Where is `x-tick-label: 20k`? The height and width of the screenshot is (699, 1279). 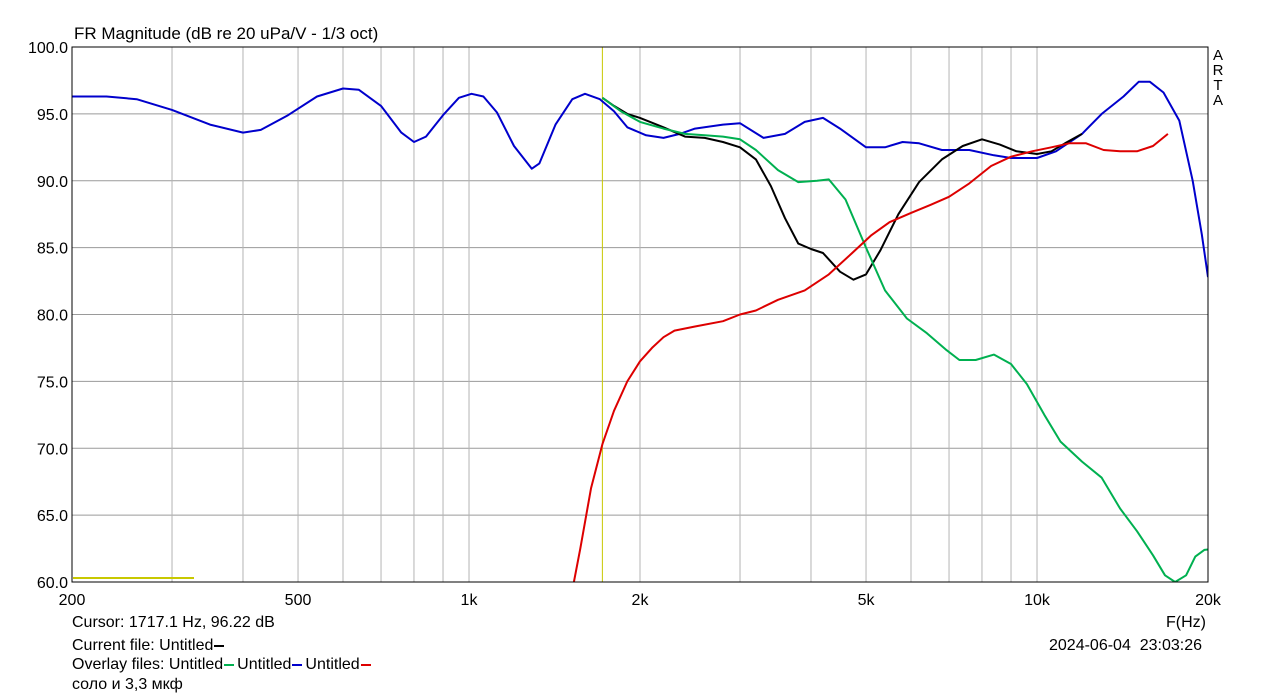 x-tick-label: 20k is located at coordinates (1208, 600).